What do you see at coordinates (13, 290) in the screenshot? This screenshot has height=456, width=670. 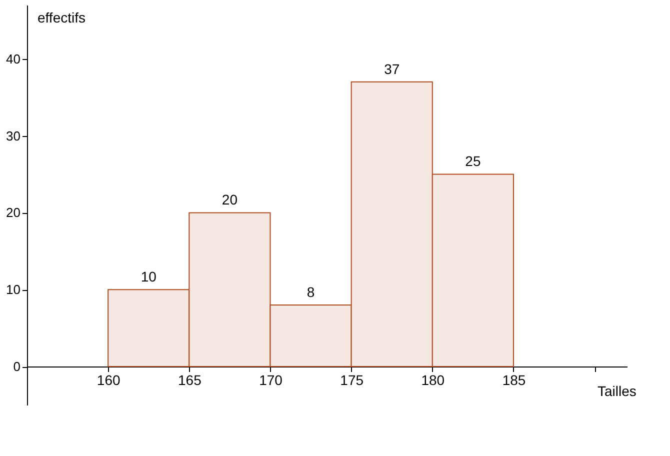 I see `y-tick-label: 10` at bounding box center [13, 290].